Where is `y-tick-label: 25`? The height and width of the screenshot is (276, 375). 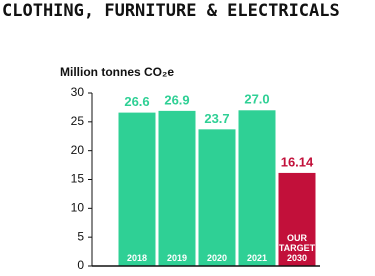 y-tick-label: 25 is located at coordinates (78, 121).